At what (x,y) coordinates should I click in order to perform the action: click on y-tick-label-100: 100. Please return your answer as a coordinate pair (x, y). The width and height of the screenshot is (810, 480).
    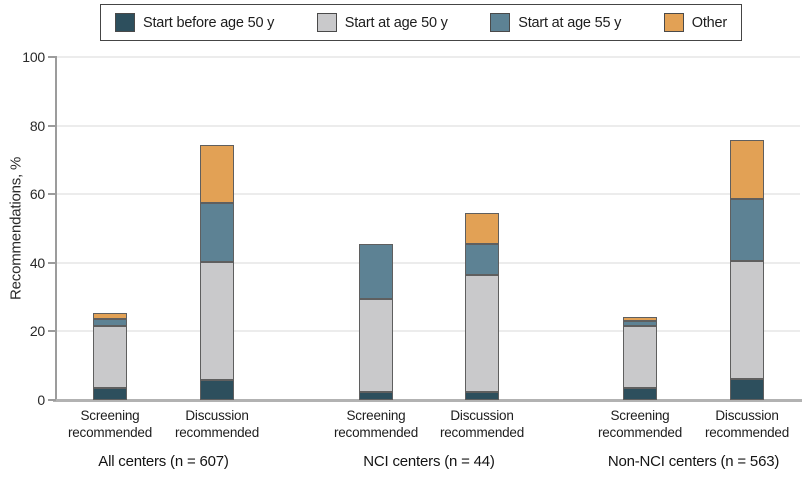
    Looking at the image, I should click on (33, 57).